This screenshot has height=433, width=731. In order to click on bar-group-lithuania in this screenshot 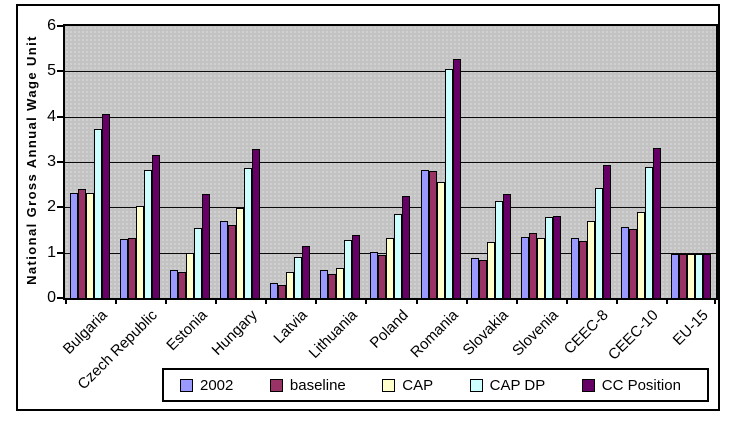, I will do `click(340, 162)`.